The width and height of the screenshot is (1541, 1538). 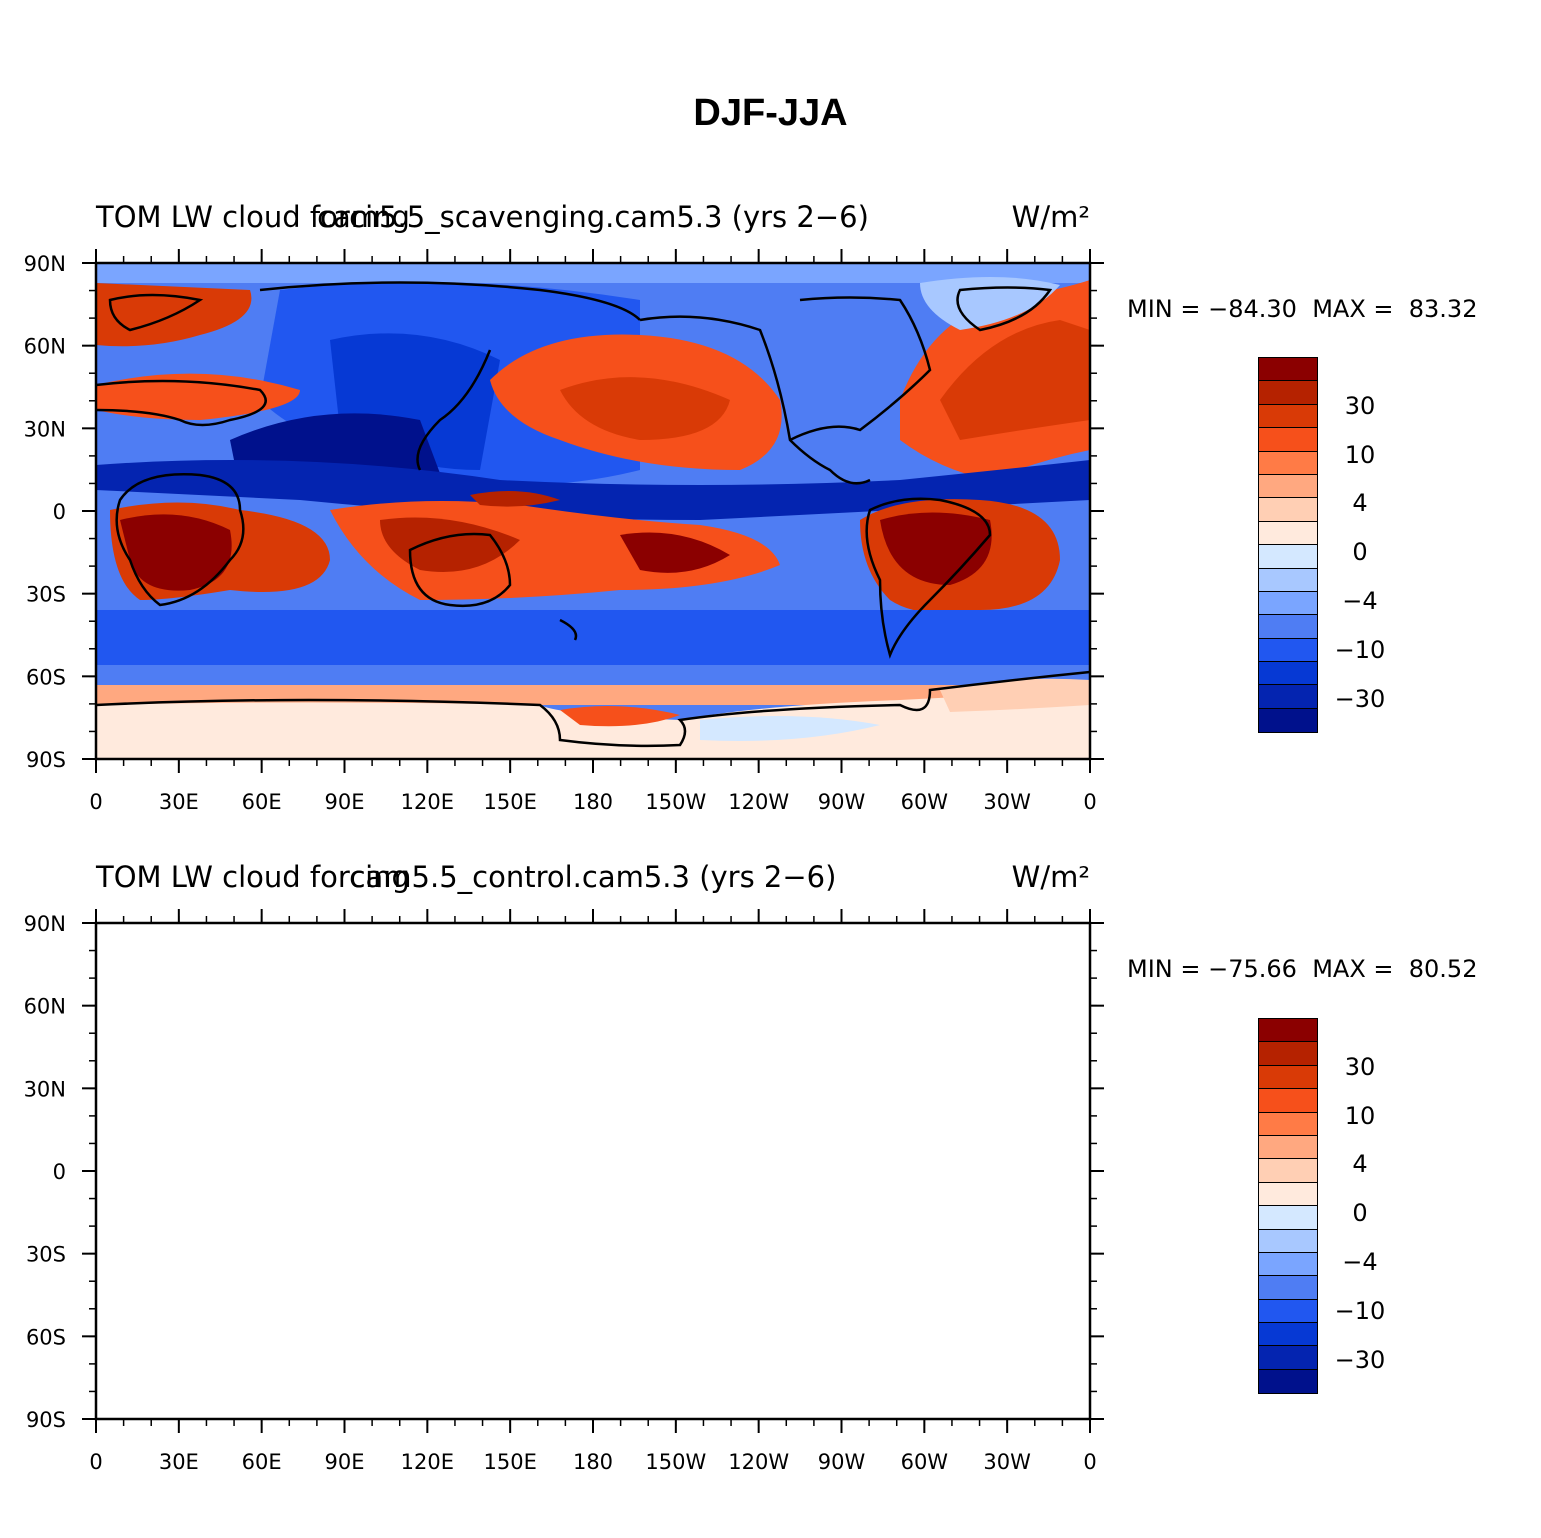 What do you see at coordinates (1212, 309) in the screenshot?
I see `min-value: MIN = −84.30` at bounding box center [1212, 309].